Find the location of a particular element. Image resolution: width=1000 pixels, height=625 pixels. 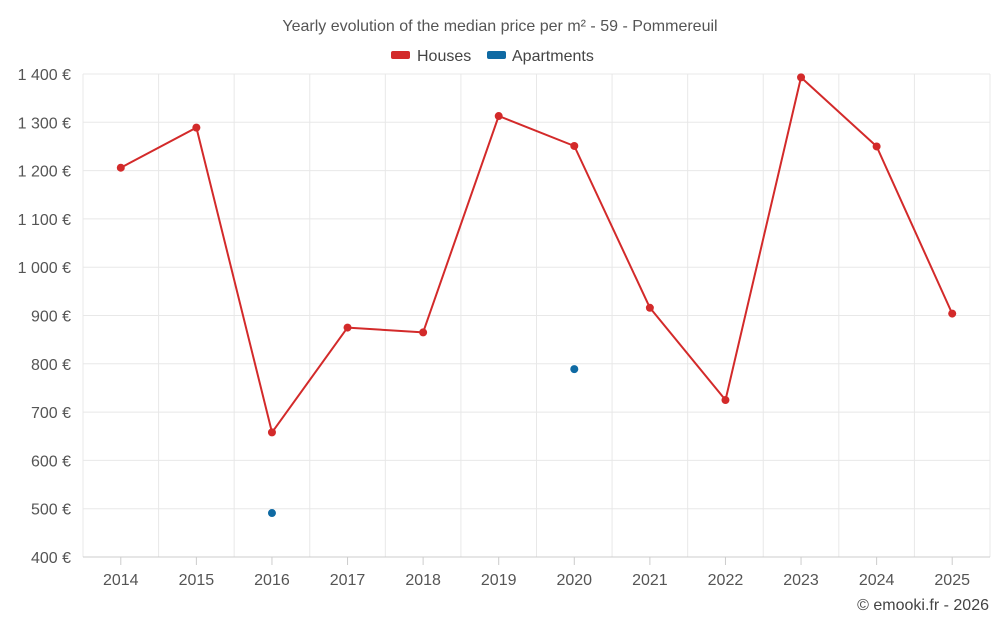

x-tick-label: 2014 is located at coordinates (121, 580).